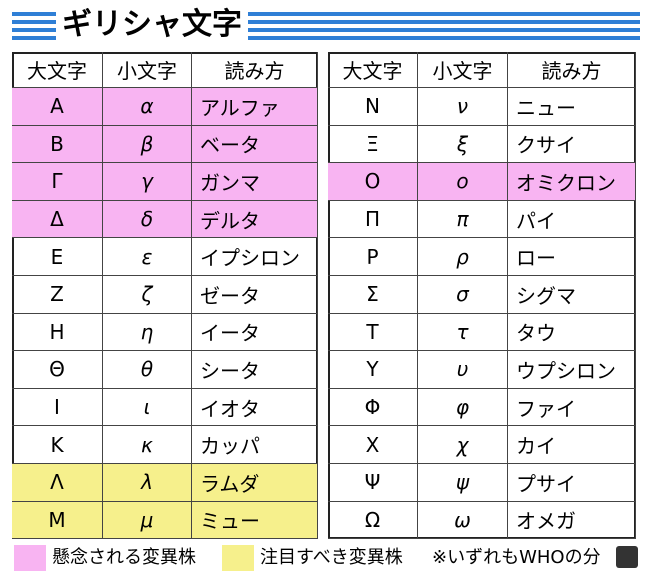  What do you see at coordinates (57, 182) in the screenshot?
I see `table-cell: Γ` at bounding box center [57, 182].